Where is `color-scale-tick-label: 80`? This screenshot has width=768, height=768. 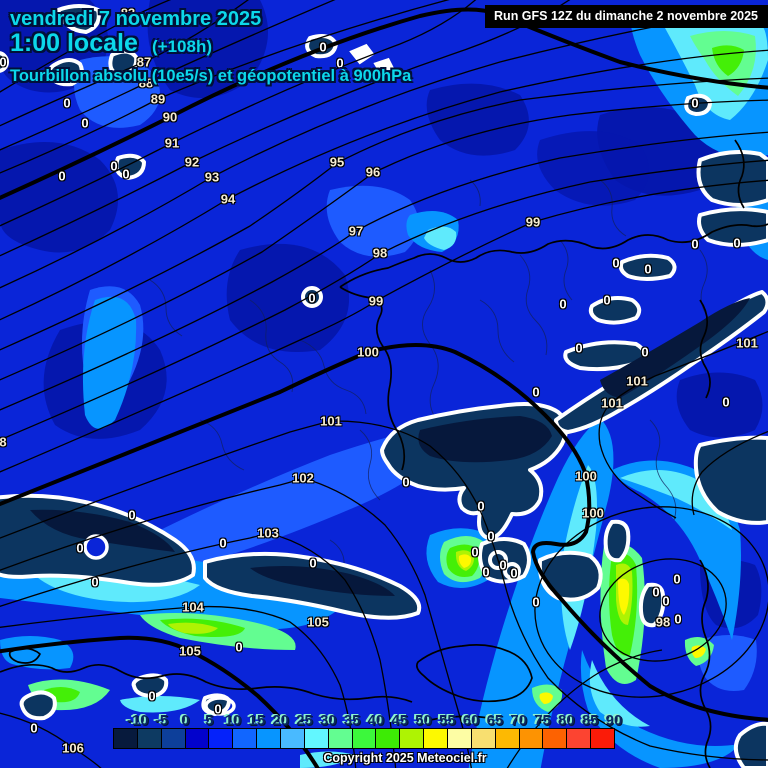 color-scale-tick-label: 80 is located at coordinates (566, 720).